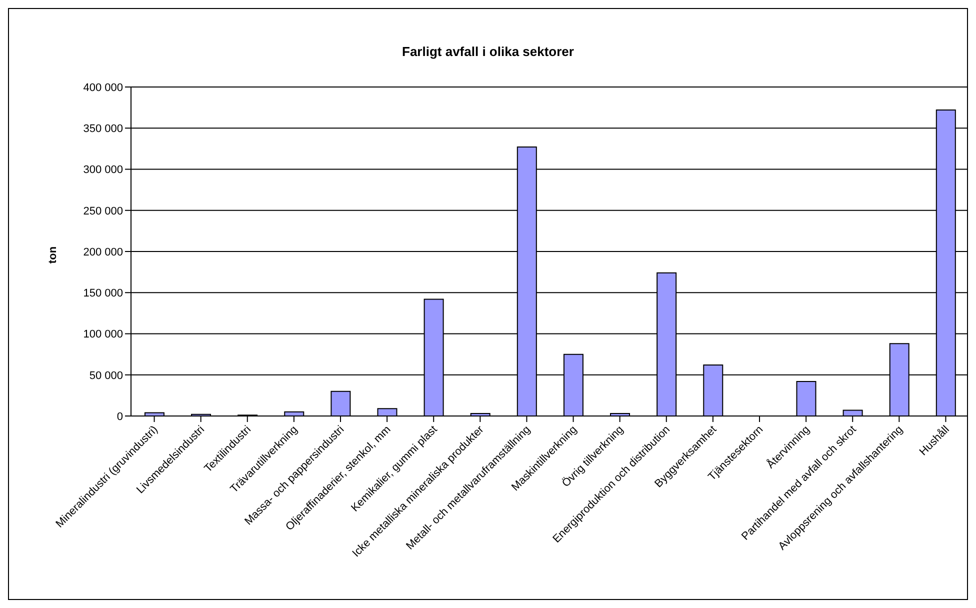  What do you see at coordinates (103, 252) in the screenshot?
I see `y-tick-label: 200 000` at bounding box center [103, 252].